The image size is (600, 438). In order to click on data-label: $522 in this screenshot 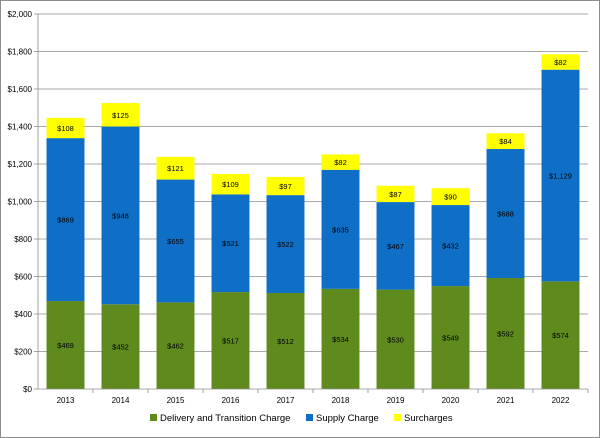, I will do `click(285, 244)`.